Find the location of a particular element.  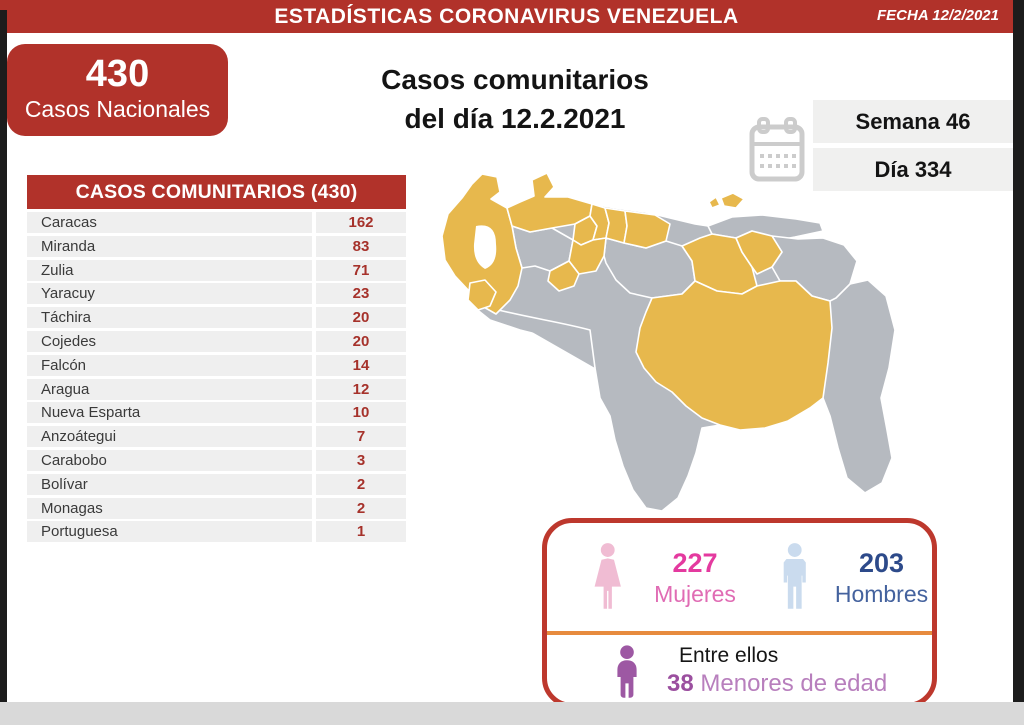

table-row: Carabobo 3 is located at coordinates (216, 460).